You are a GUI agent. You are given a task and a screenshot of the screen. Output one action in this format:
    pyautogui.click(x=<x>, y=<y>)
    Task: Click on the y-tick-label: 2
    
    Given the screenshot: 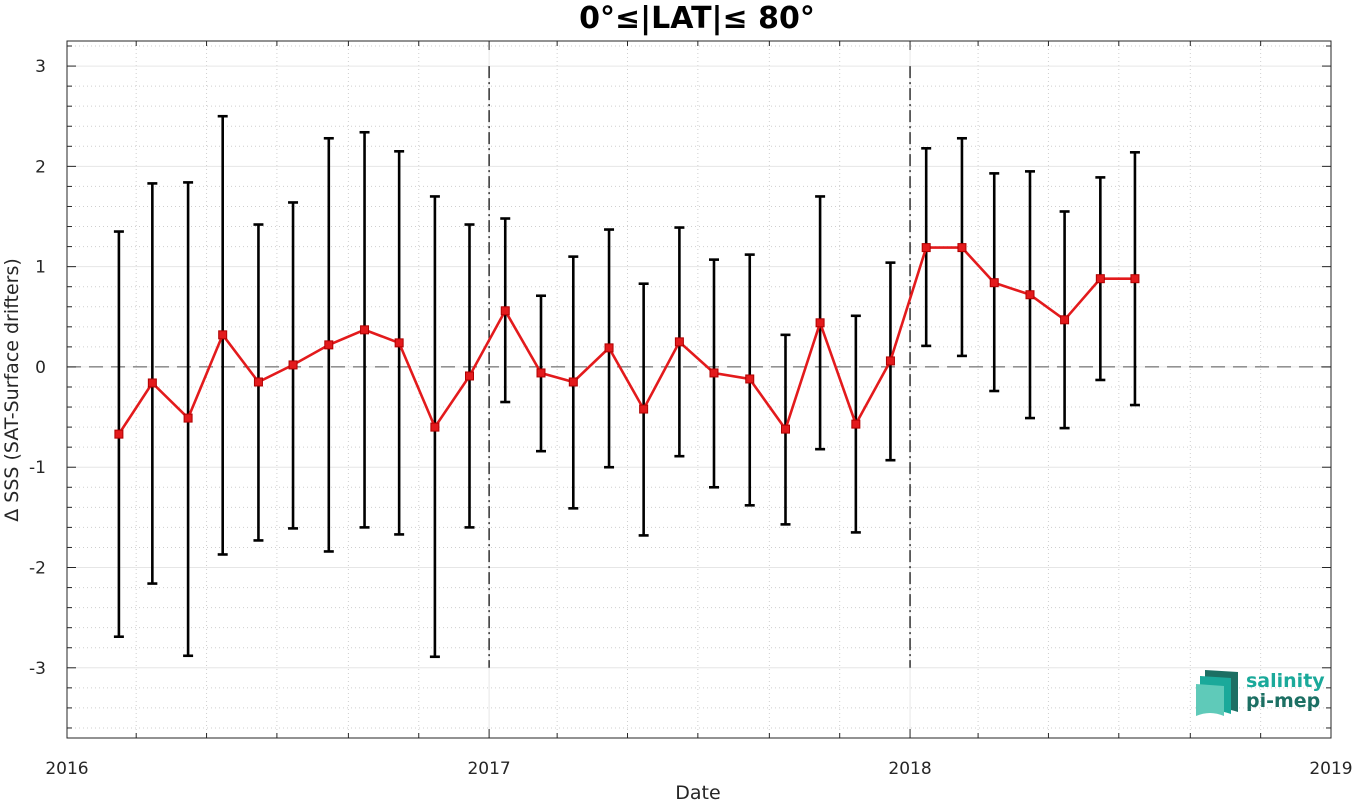 What is the action you would take?
    pyautogui.click(x=40, y=167)
    